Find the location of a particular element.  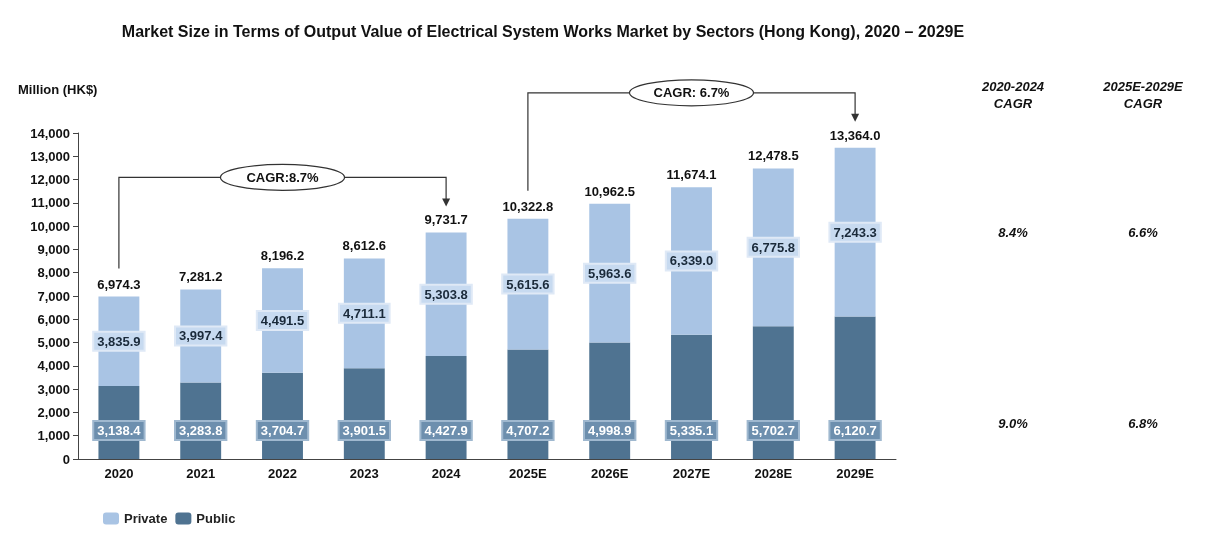

total-label: 8,612.6 is located at coordinates (364, 246).